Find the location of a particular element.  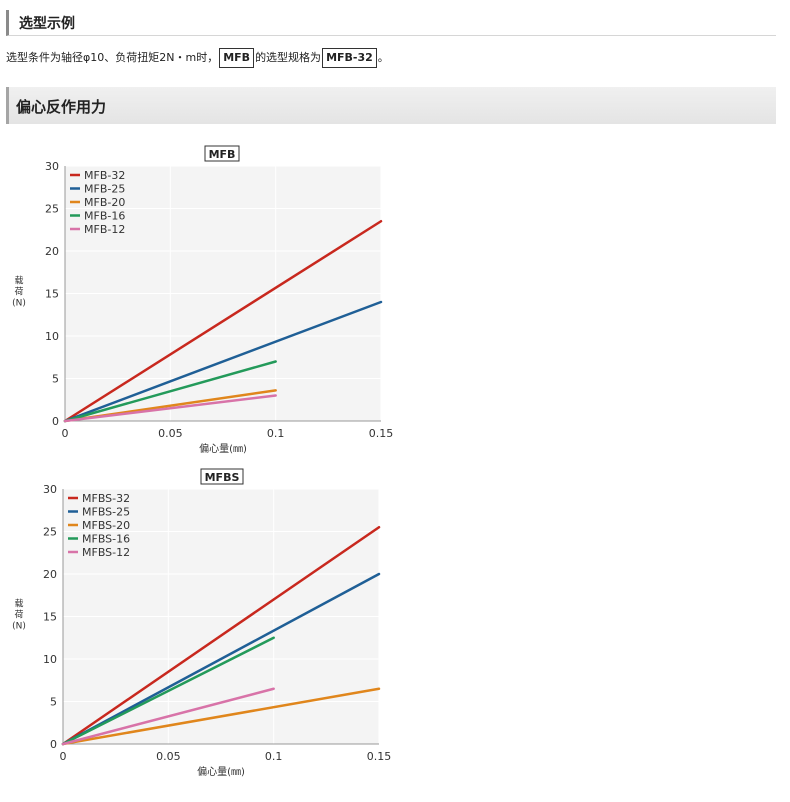

legend-label: MFB-25 is located at coordinates (104, 189).